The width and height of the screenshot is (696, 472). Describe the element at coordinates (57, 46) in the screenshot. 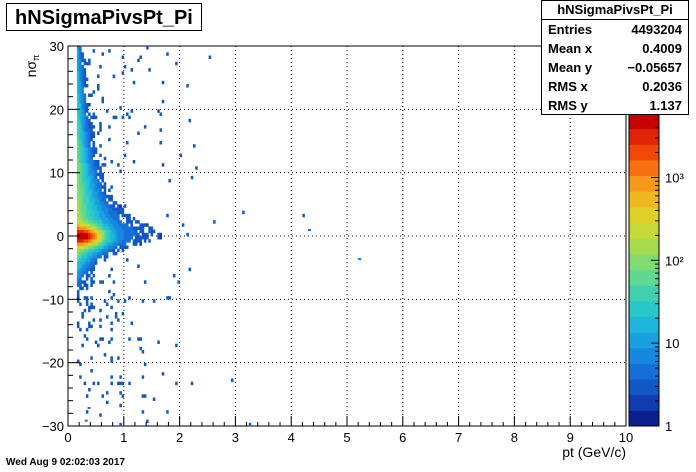

I see `y-tick-label: 30` at that location.